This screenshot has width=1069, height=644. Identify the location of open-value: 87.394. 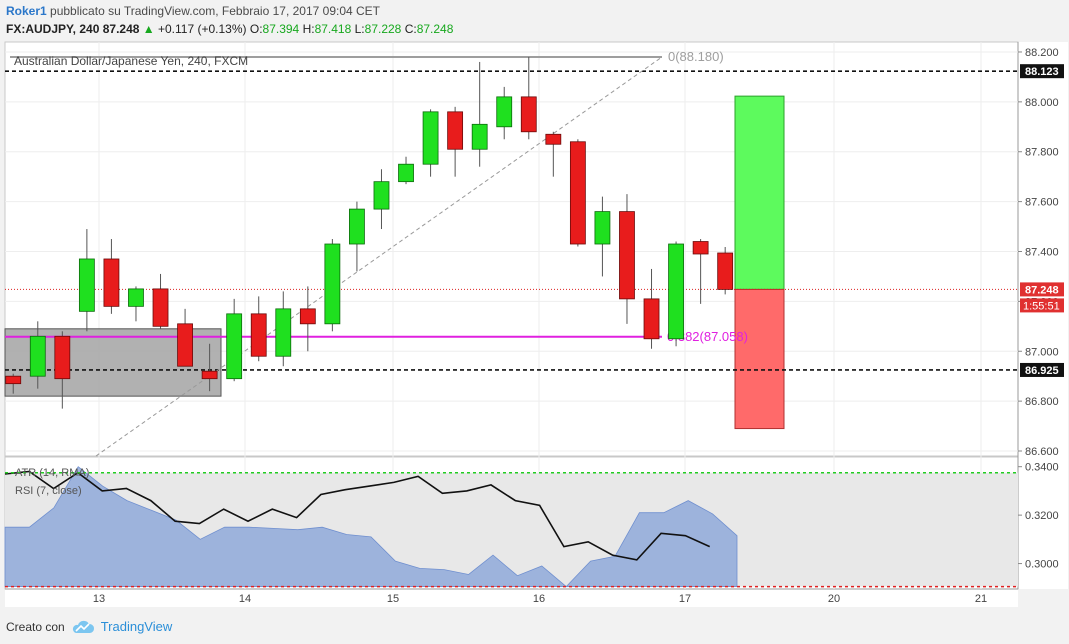
(281, 29).